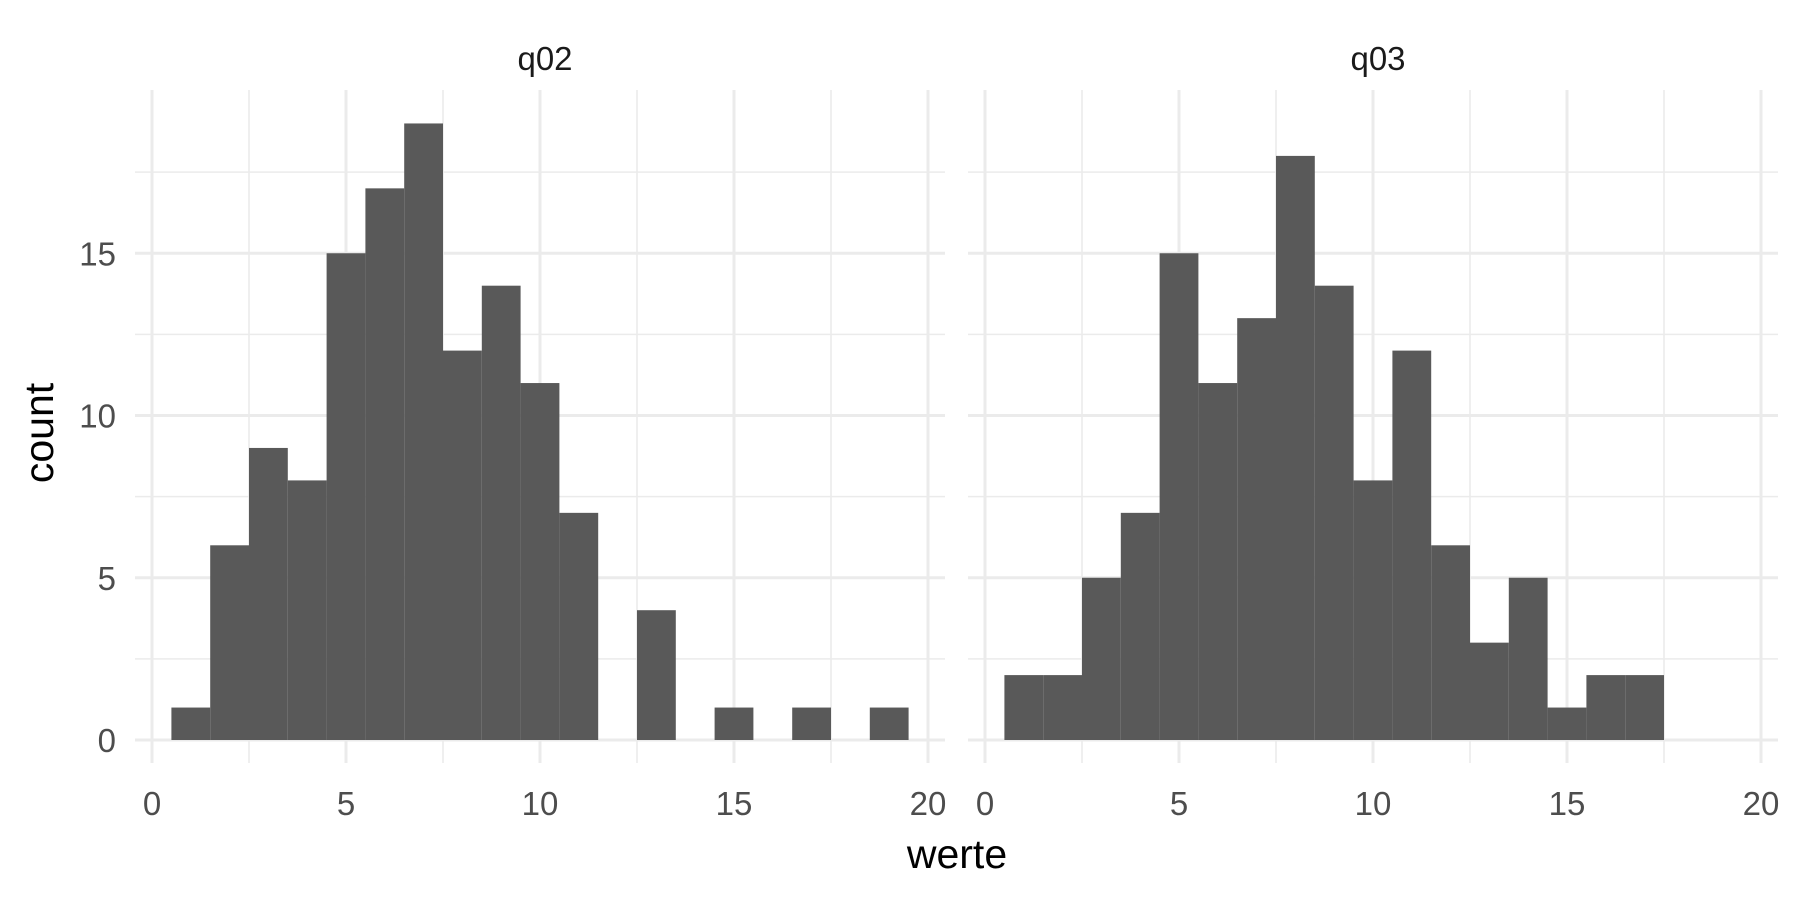  Describe the element at coordinates (39, 432) in the screenshot. I see `y-axis-title: count` at that location.